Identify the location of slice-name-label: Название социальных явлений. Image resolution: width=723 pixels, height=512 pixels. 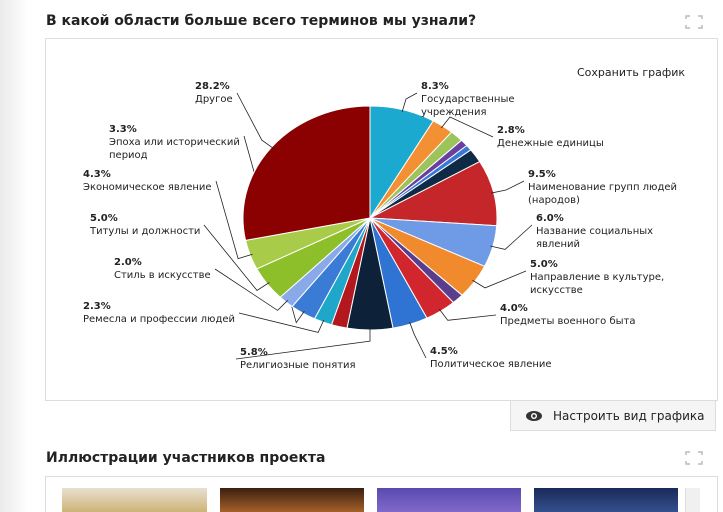
(595, 238).